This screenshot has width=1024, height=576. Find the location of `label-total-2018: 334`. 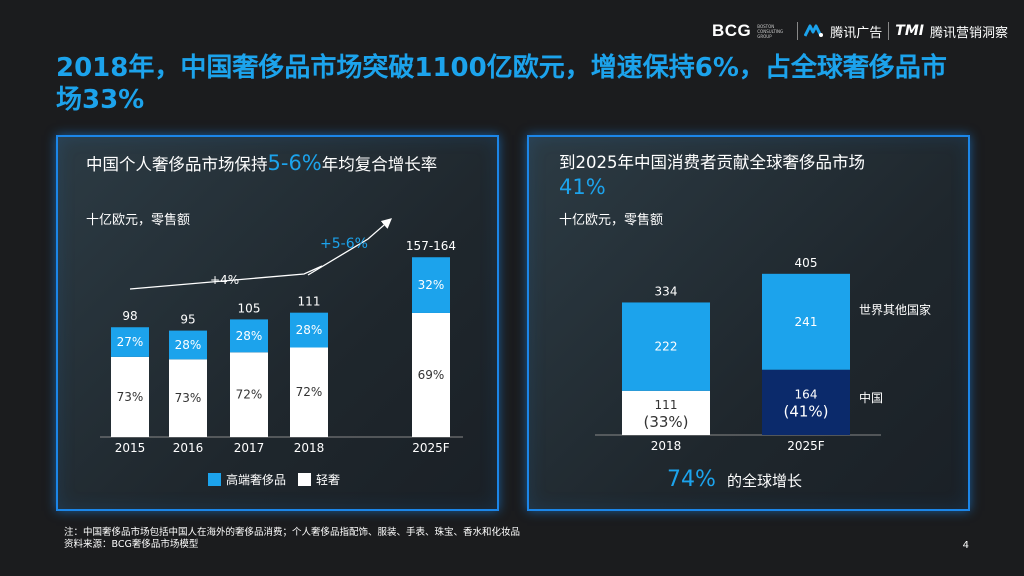

label-total-2018: 334 is located at coordinates (666, 291).